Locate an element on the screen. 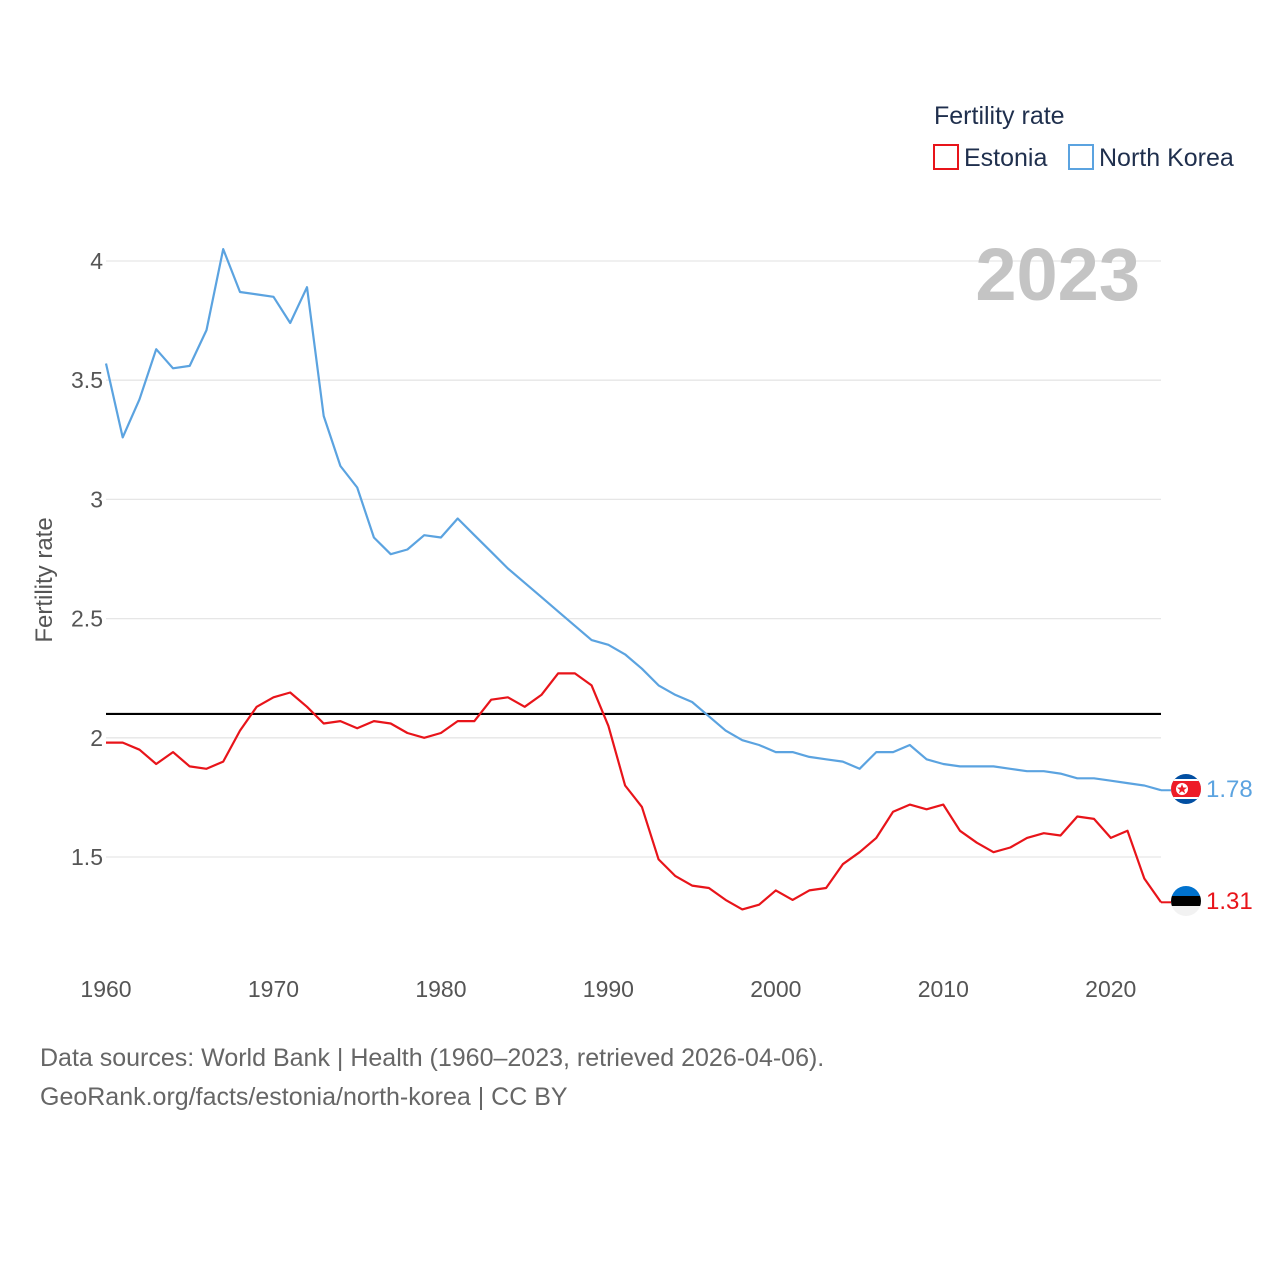  legend-label-north-korea: North Korea is located at coordinates (1166, 158).